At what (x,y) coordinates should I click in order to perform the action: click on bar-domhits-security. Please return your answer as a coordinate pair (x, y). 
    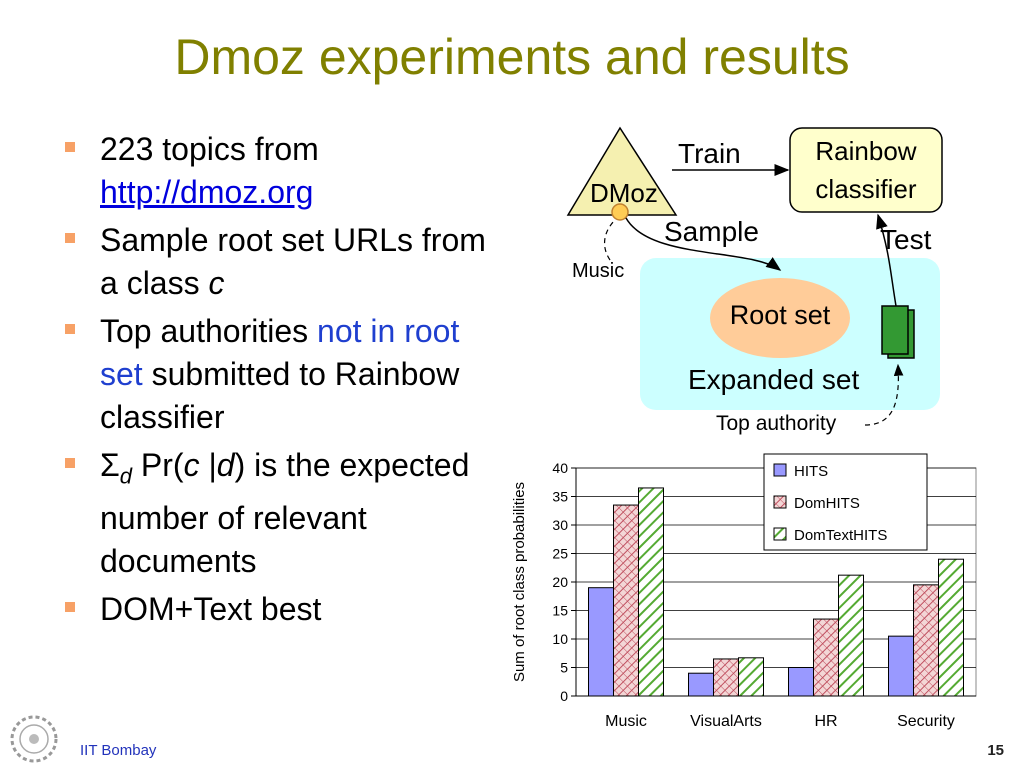
    Looking at the image, I should click on (926, 640).